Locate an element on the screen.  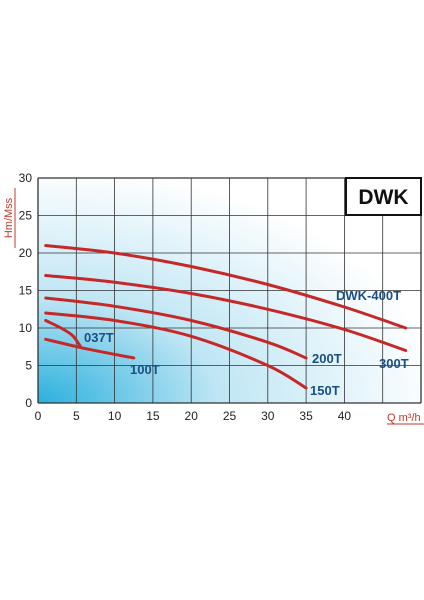
y-tick-label: 15 is located at coordinates (26, 291).